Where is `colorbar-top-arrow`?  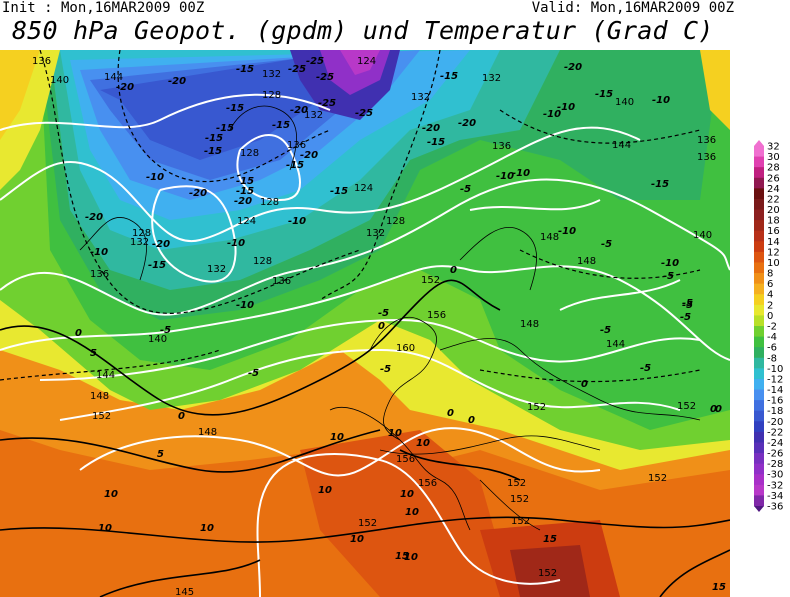
colorbar-top-arrow is located at coordinates (759, 143).